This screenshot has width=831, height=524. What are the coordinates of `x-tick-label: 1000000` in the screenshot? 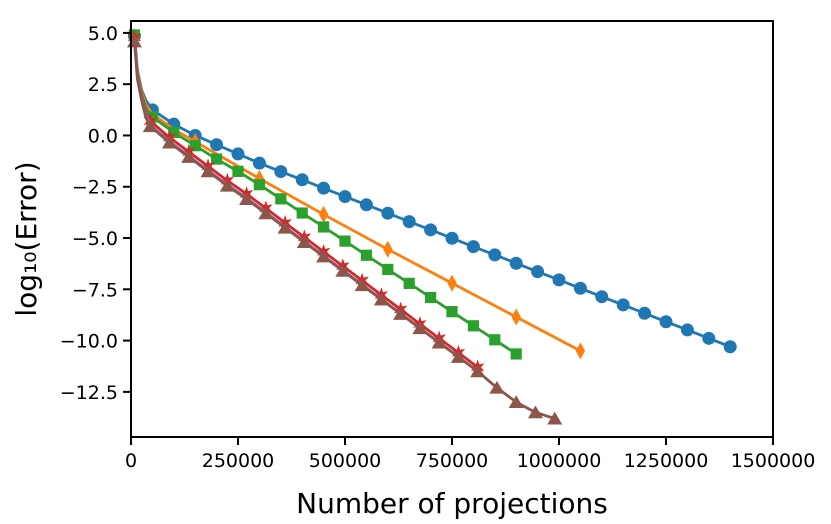 It's located at (559, 461).